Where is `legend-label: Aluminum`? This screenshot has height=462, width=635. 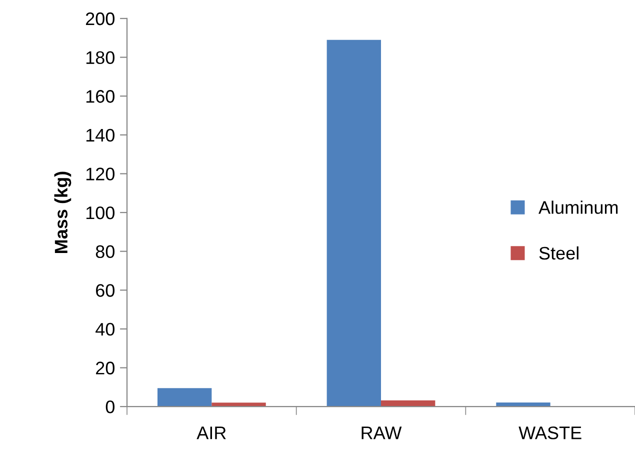 legend-label: Aluminum is located at coordinates (578, 207).